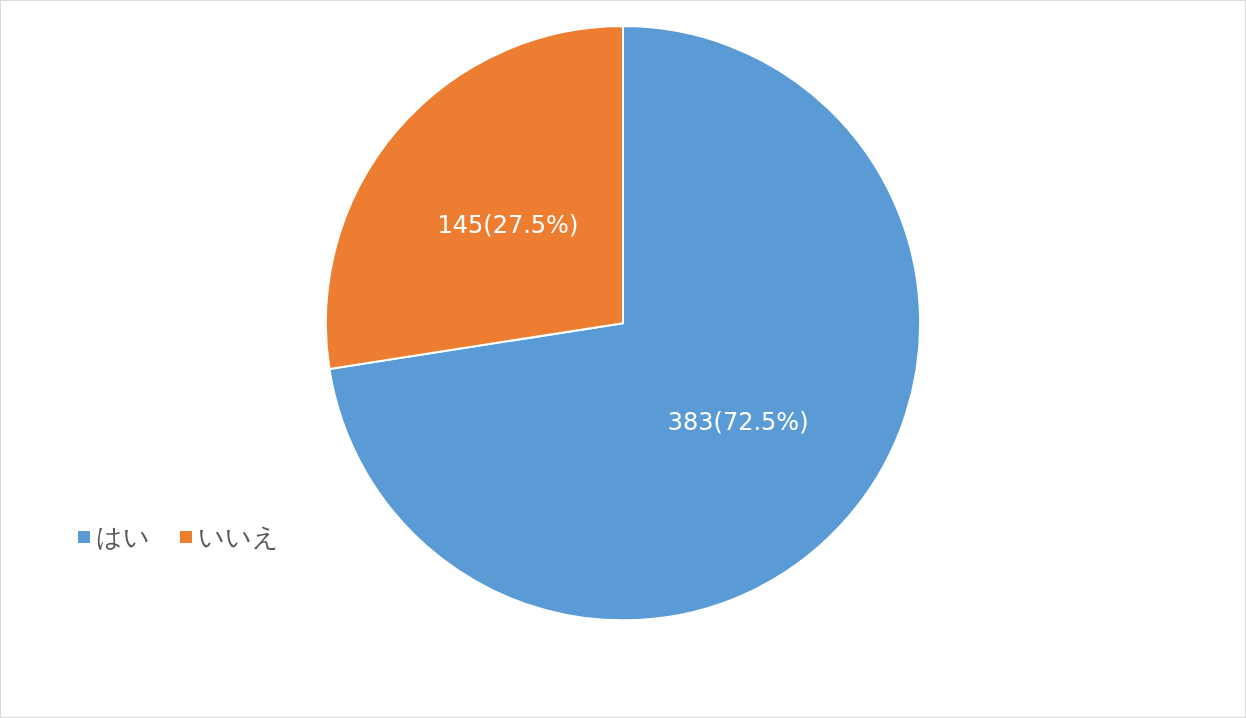 The width and height of the screenshot is (1246, 718). What do you see at coordinates (738, 421) in the screenshot?
I see `data-label: 383(72.5%)` at bounding box center [738, 421].